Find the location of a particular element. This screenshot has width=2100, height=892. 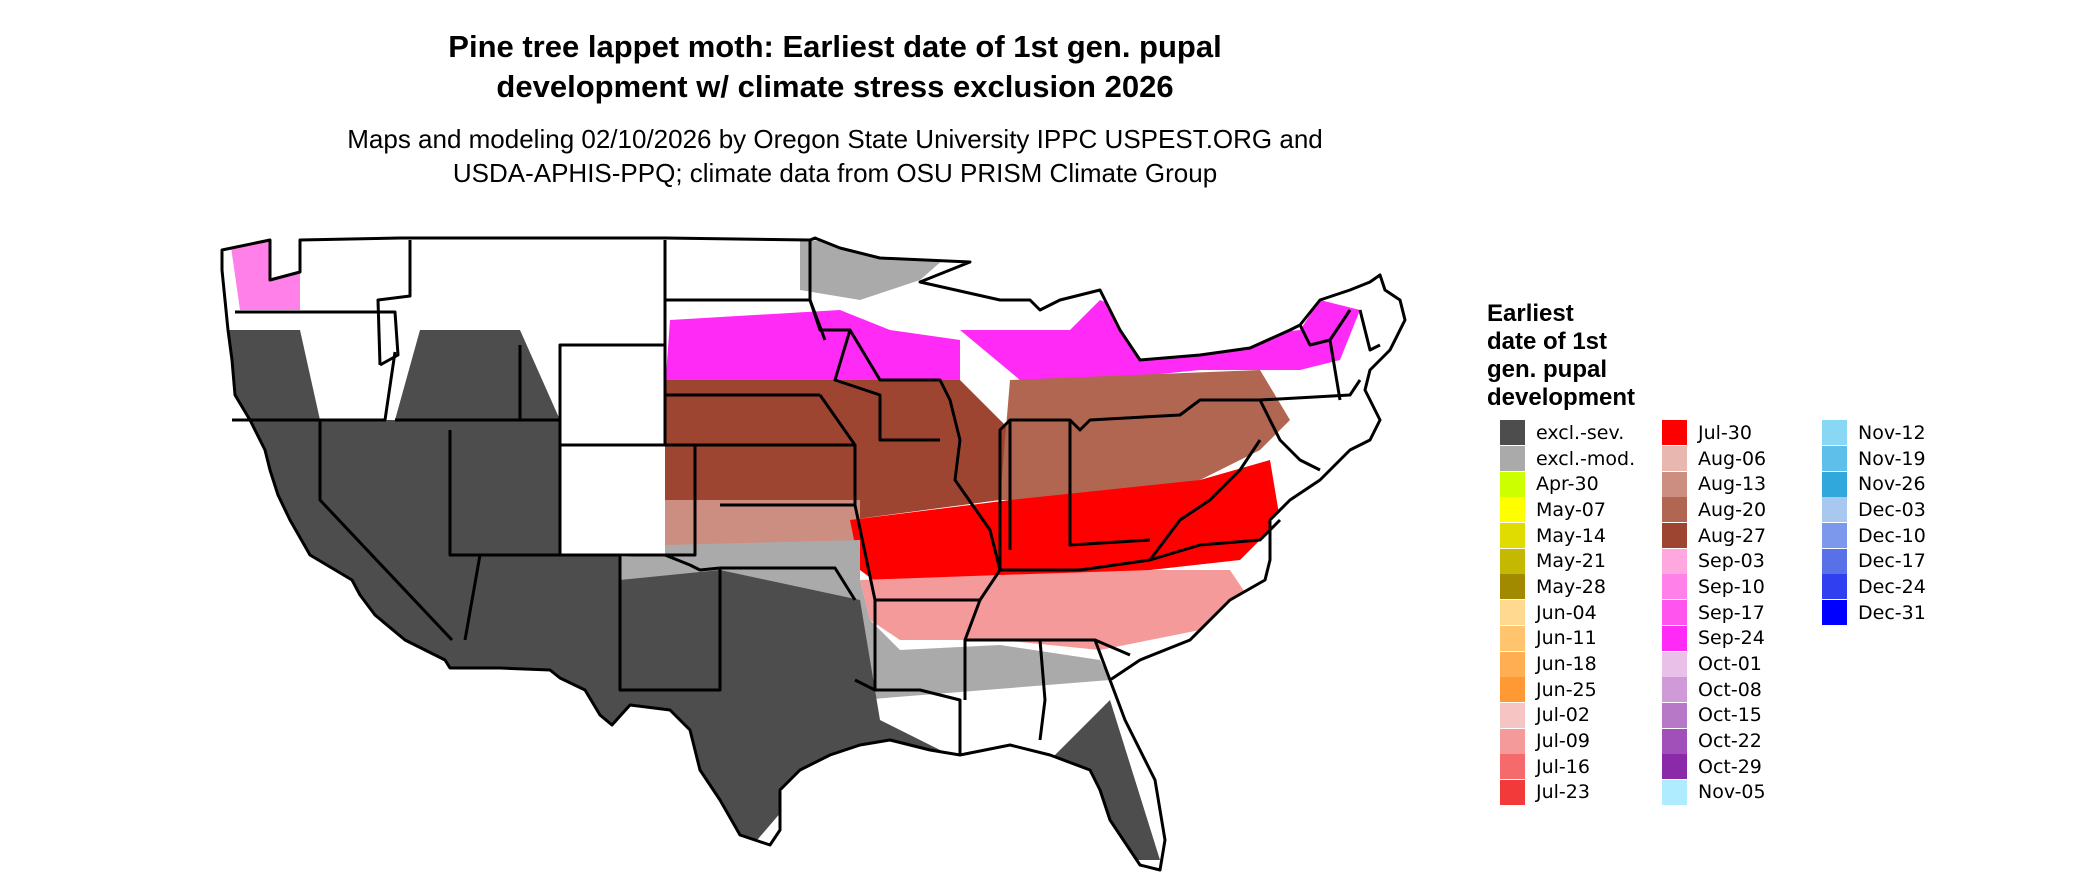

legend-item: Oct-29 is located at coordinates (1714, 767).